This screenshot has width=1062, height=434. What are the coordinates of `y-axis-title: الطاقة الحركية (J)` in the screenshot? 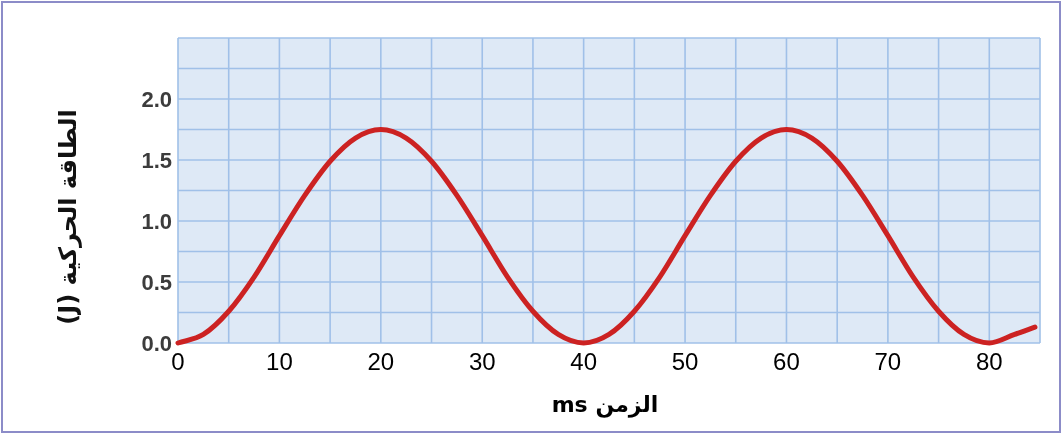 It's located at (68, 217).